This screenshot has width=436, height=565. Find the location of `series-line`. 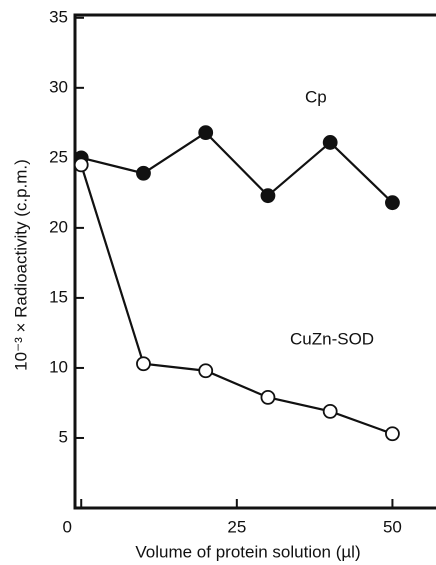

series-line is located at coordinates (237, 167).